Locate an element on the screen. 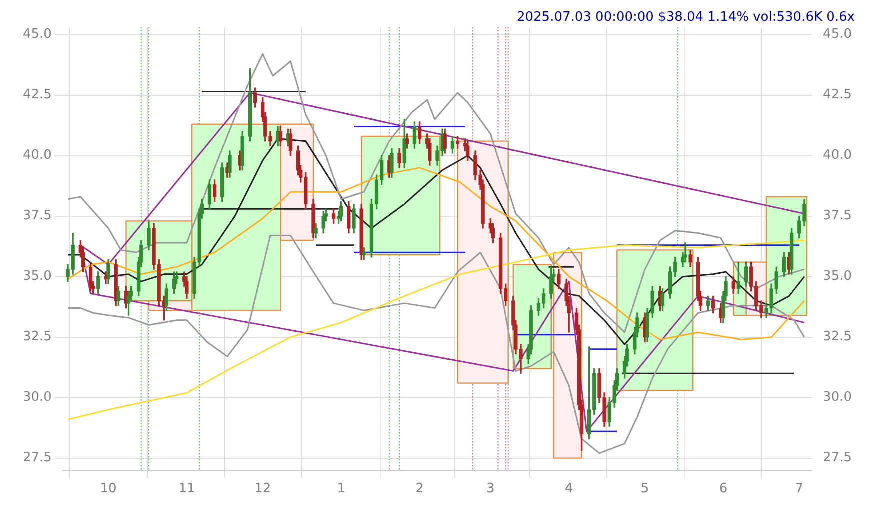 This screenshot has height=505, width=875. y-tick-label: 45.0 is located at coordinates (37, 34).